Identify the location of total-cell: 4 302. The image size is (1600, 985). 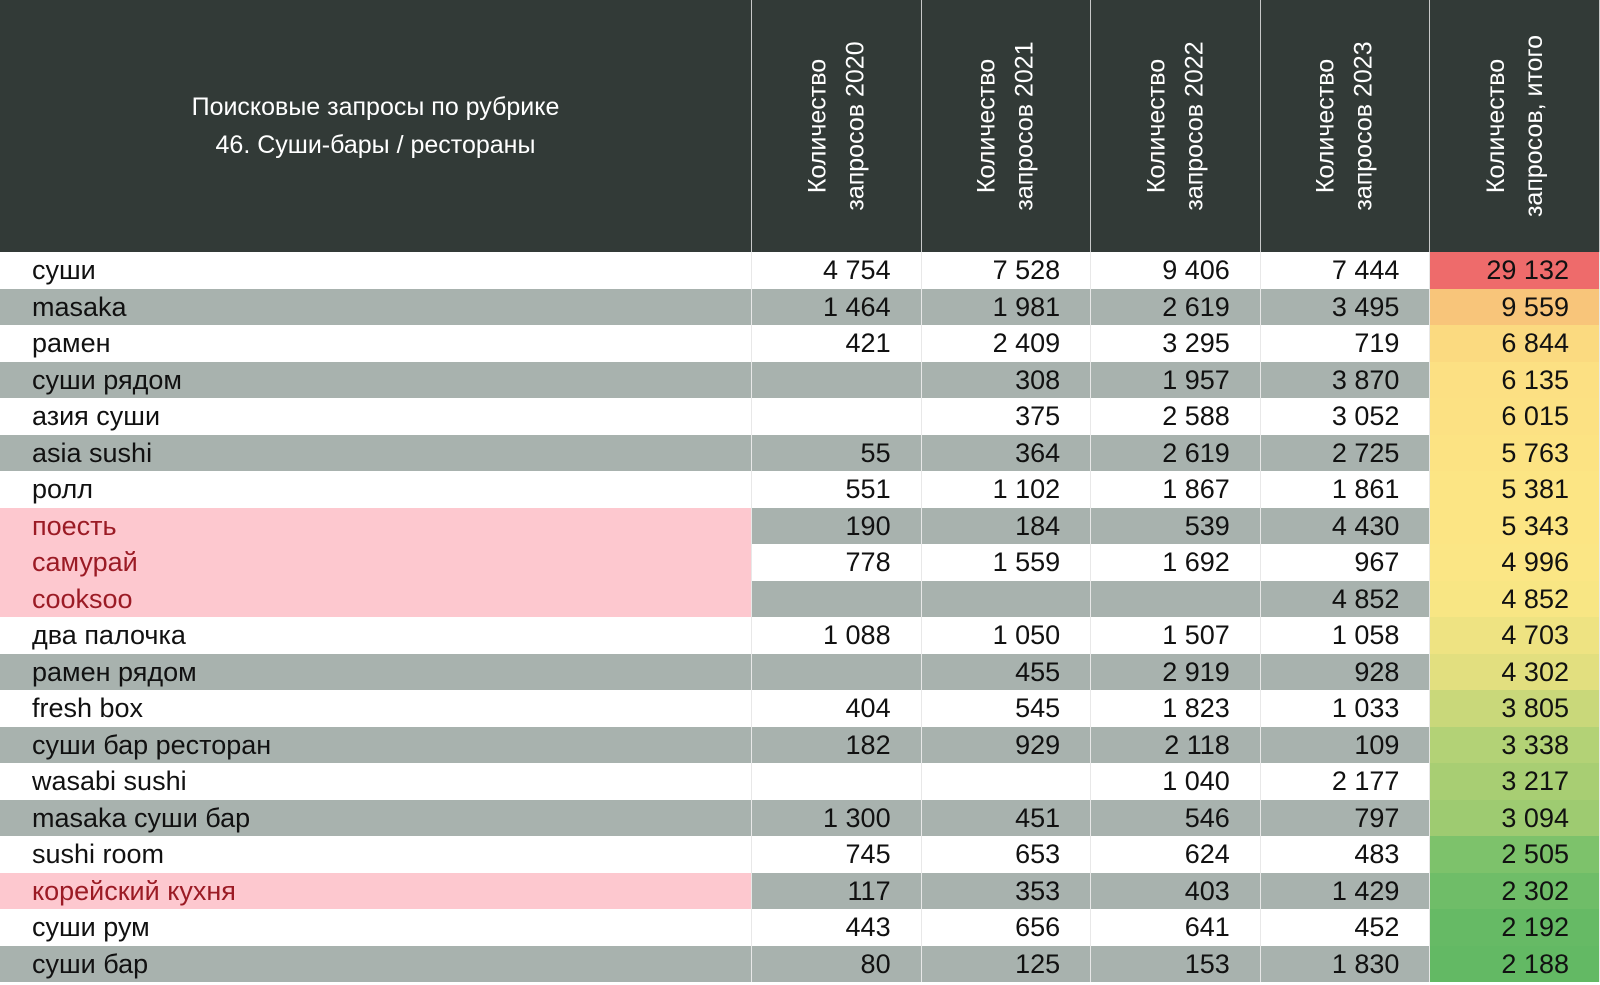
(1515, 671).